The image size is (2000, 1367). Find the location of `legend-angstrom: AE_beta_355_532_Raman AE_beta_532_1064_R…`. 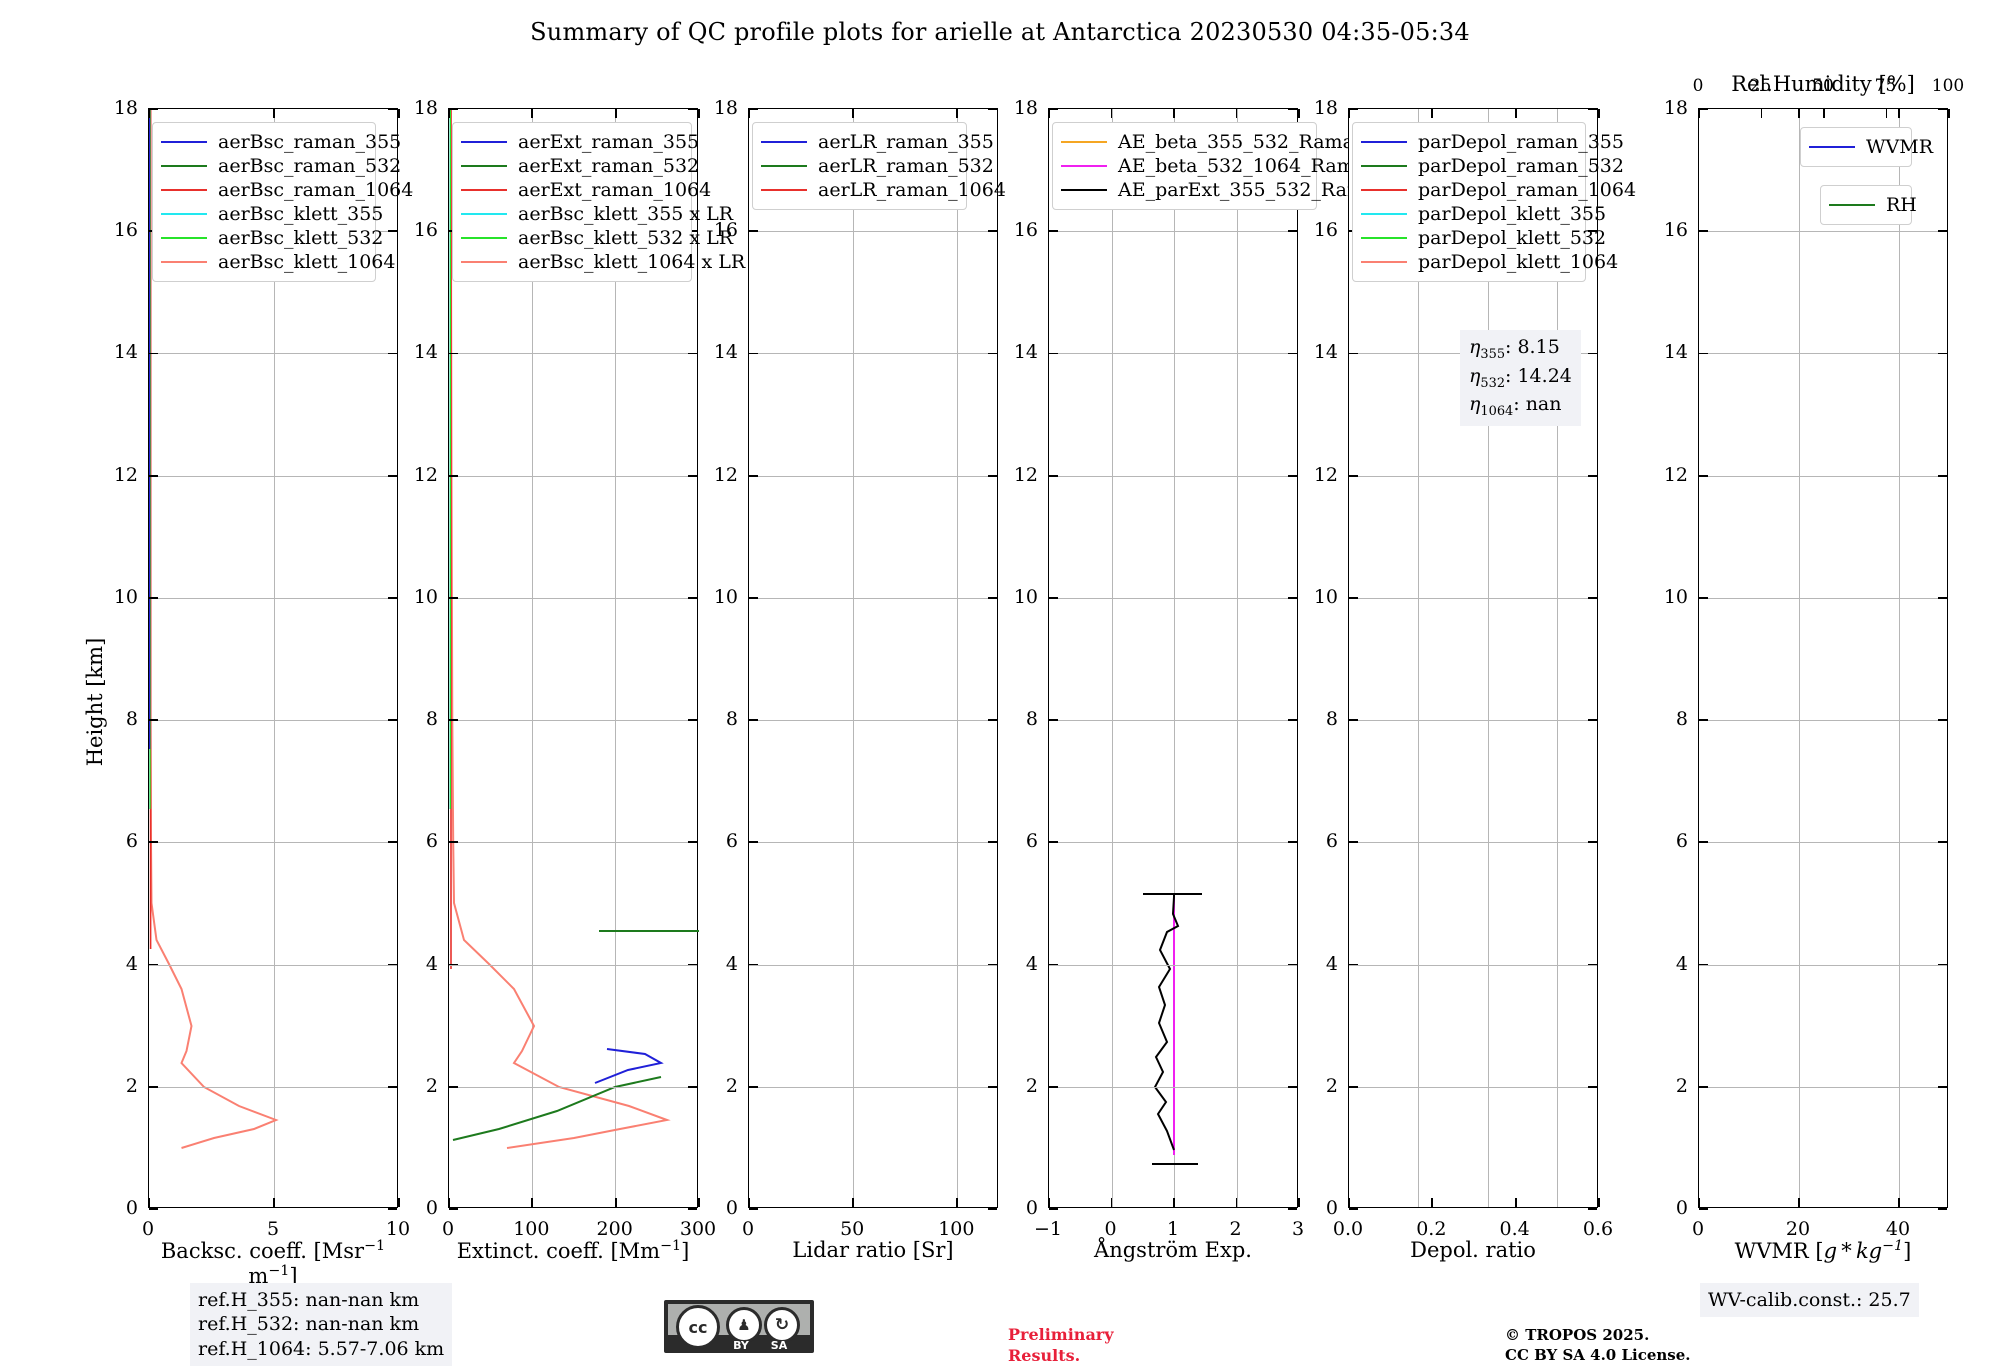

legend-angstrom: AE_beta_355_532_Raman AE_beta_532_1064_R… is located at coordinates (1220, 166).